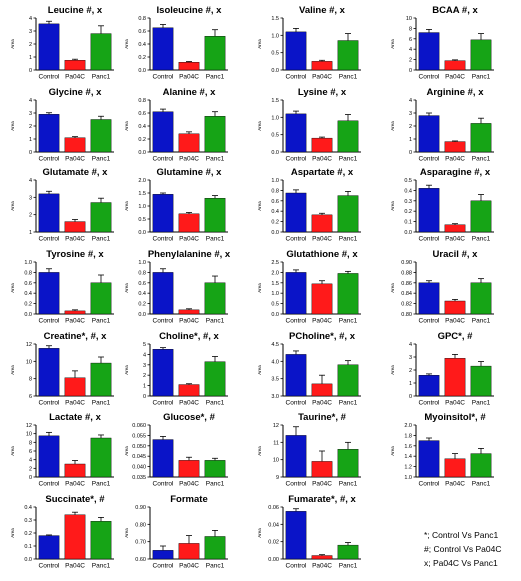  What do you see at coordinates (442, 369) in the screenshot?
I see `chart-gpc: GPC*, # Area 0 1 2 3 4 Control Pa04C Panc1` at bounding box center [442, 369].